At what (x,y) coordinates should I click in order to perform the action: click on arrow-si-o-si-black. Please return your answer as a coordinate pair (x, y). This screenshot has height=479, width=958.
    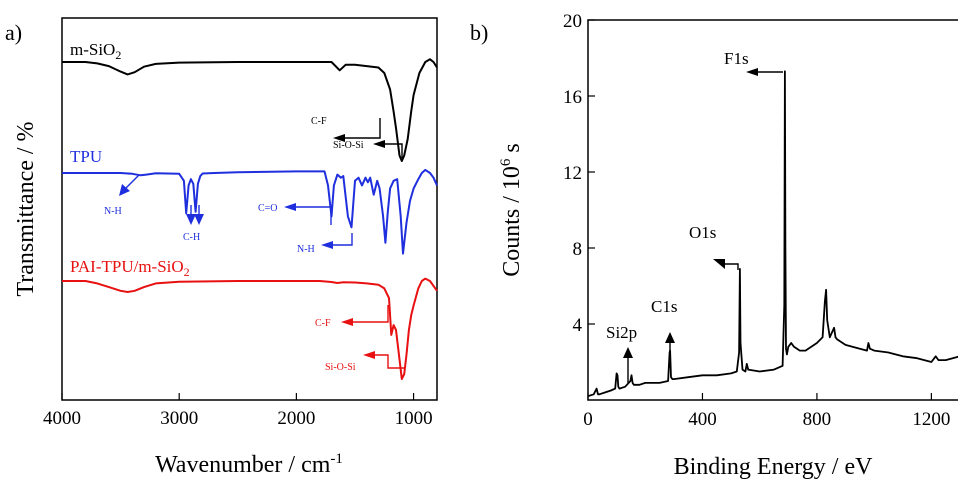
    Looking at the image, I should click on (394, 150).